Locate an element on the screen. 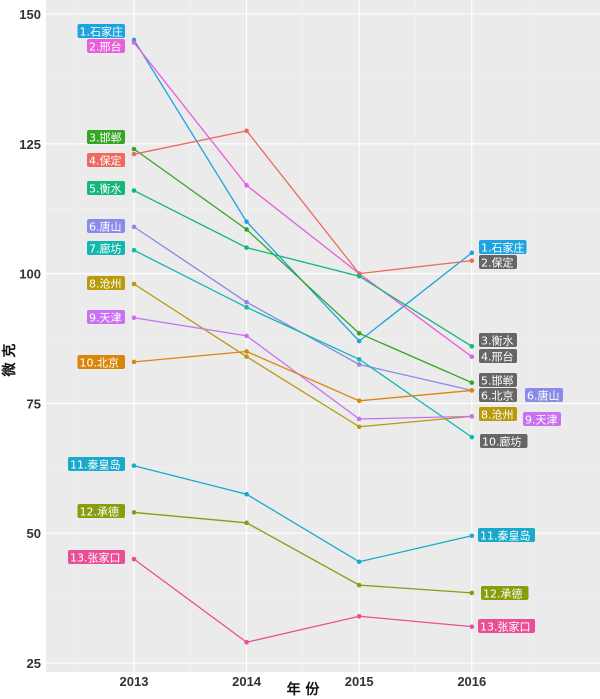 The image size is (600, 699). svg-text: 11.秦皇岛 is located at coordinates (505, 536).